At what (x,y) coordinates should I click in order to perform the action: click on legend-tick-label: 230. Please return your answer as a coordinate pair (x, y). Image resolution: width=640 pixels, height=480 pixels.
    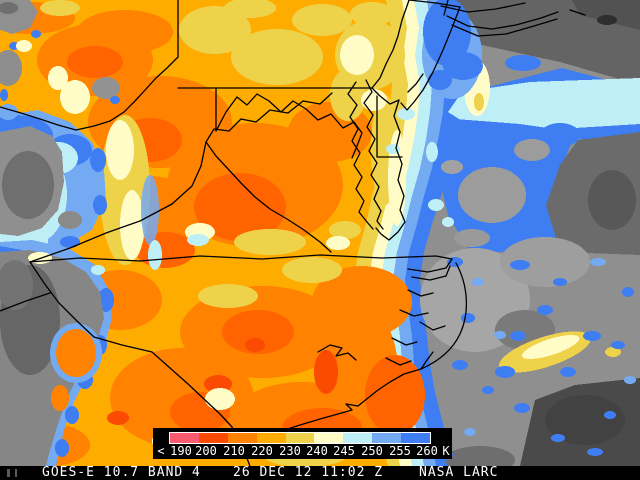
    Looking at the image, I should click on (290, 451).